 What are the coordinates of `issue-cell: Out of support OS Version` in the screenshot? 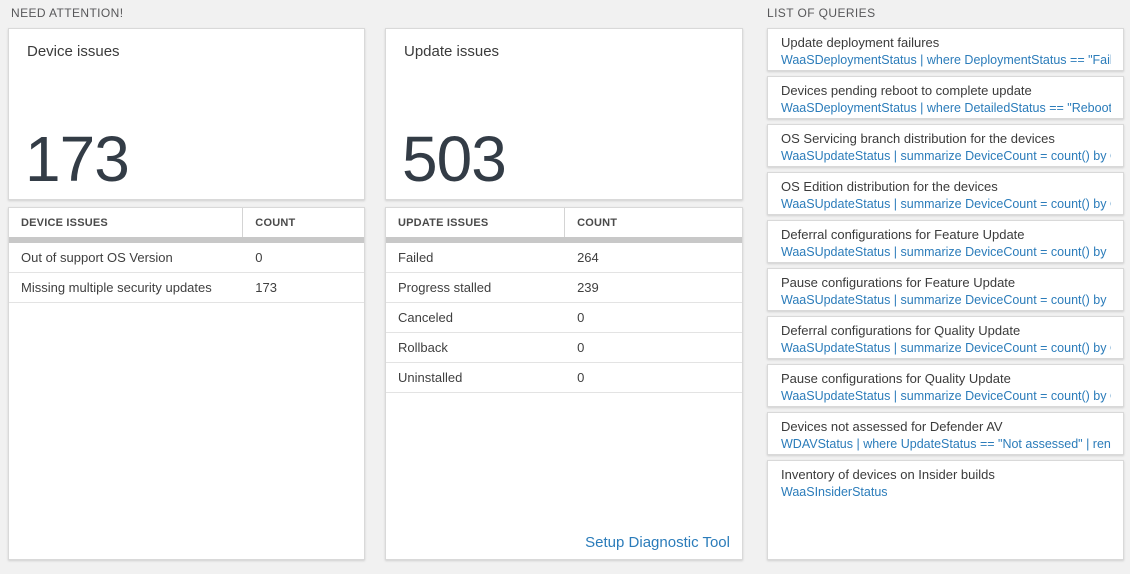 It's located at (97, 257).